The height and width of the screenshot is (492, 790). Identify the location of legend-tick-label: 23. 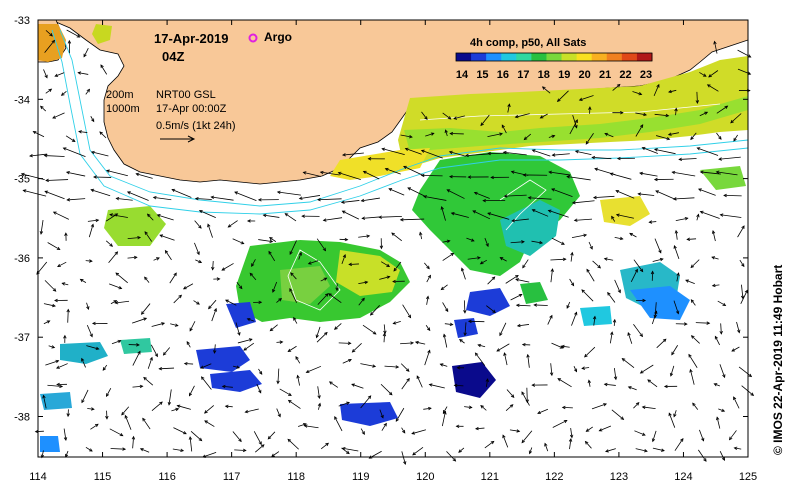
(646, 75).